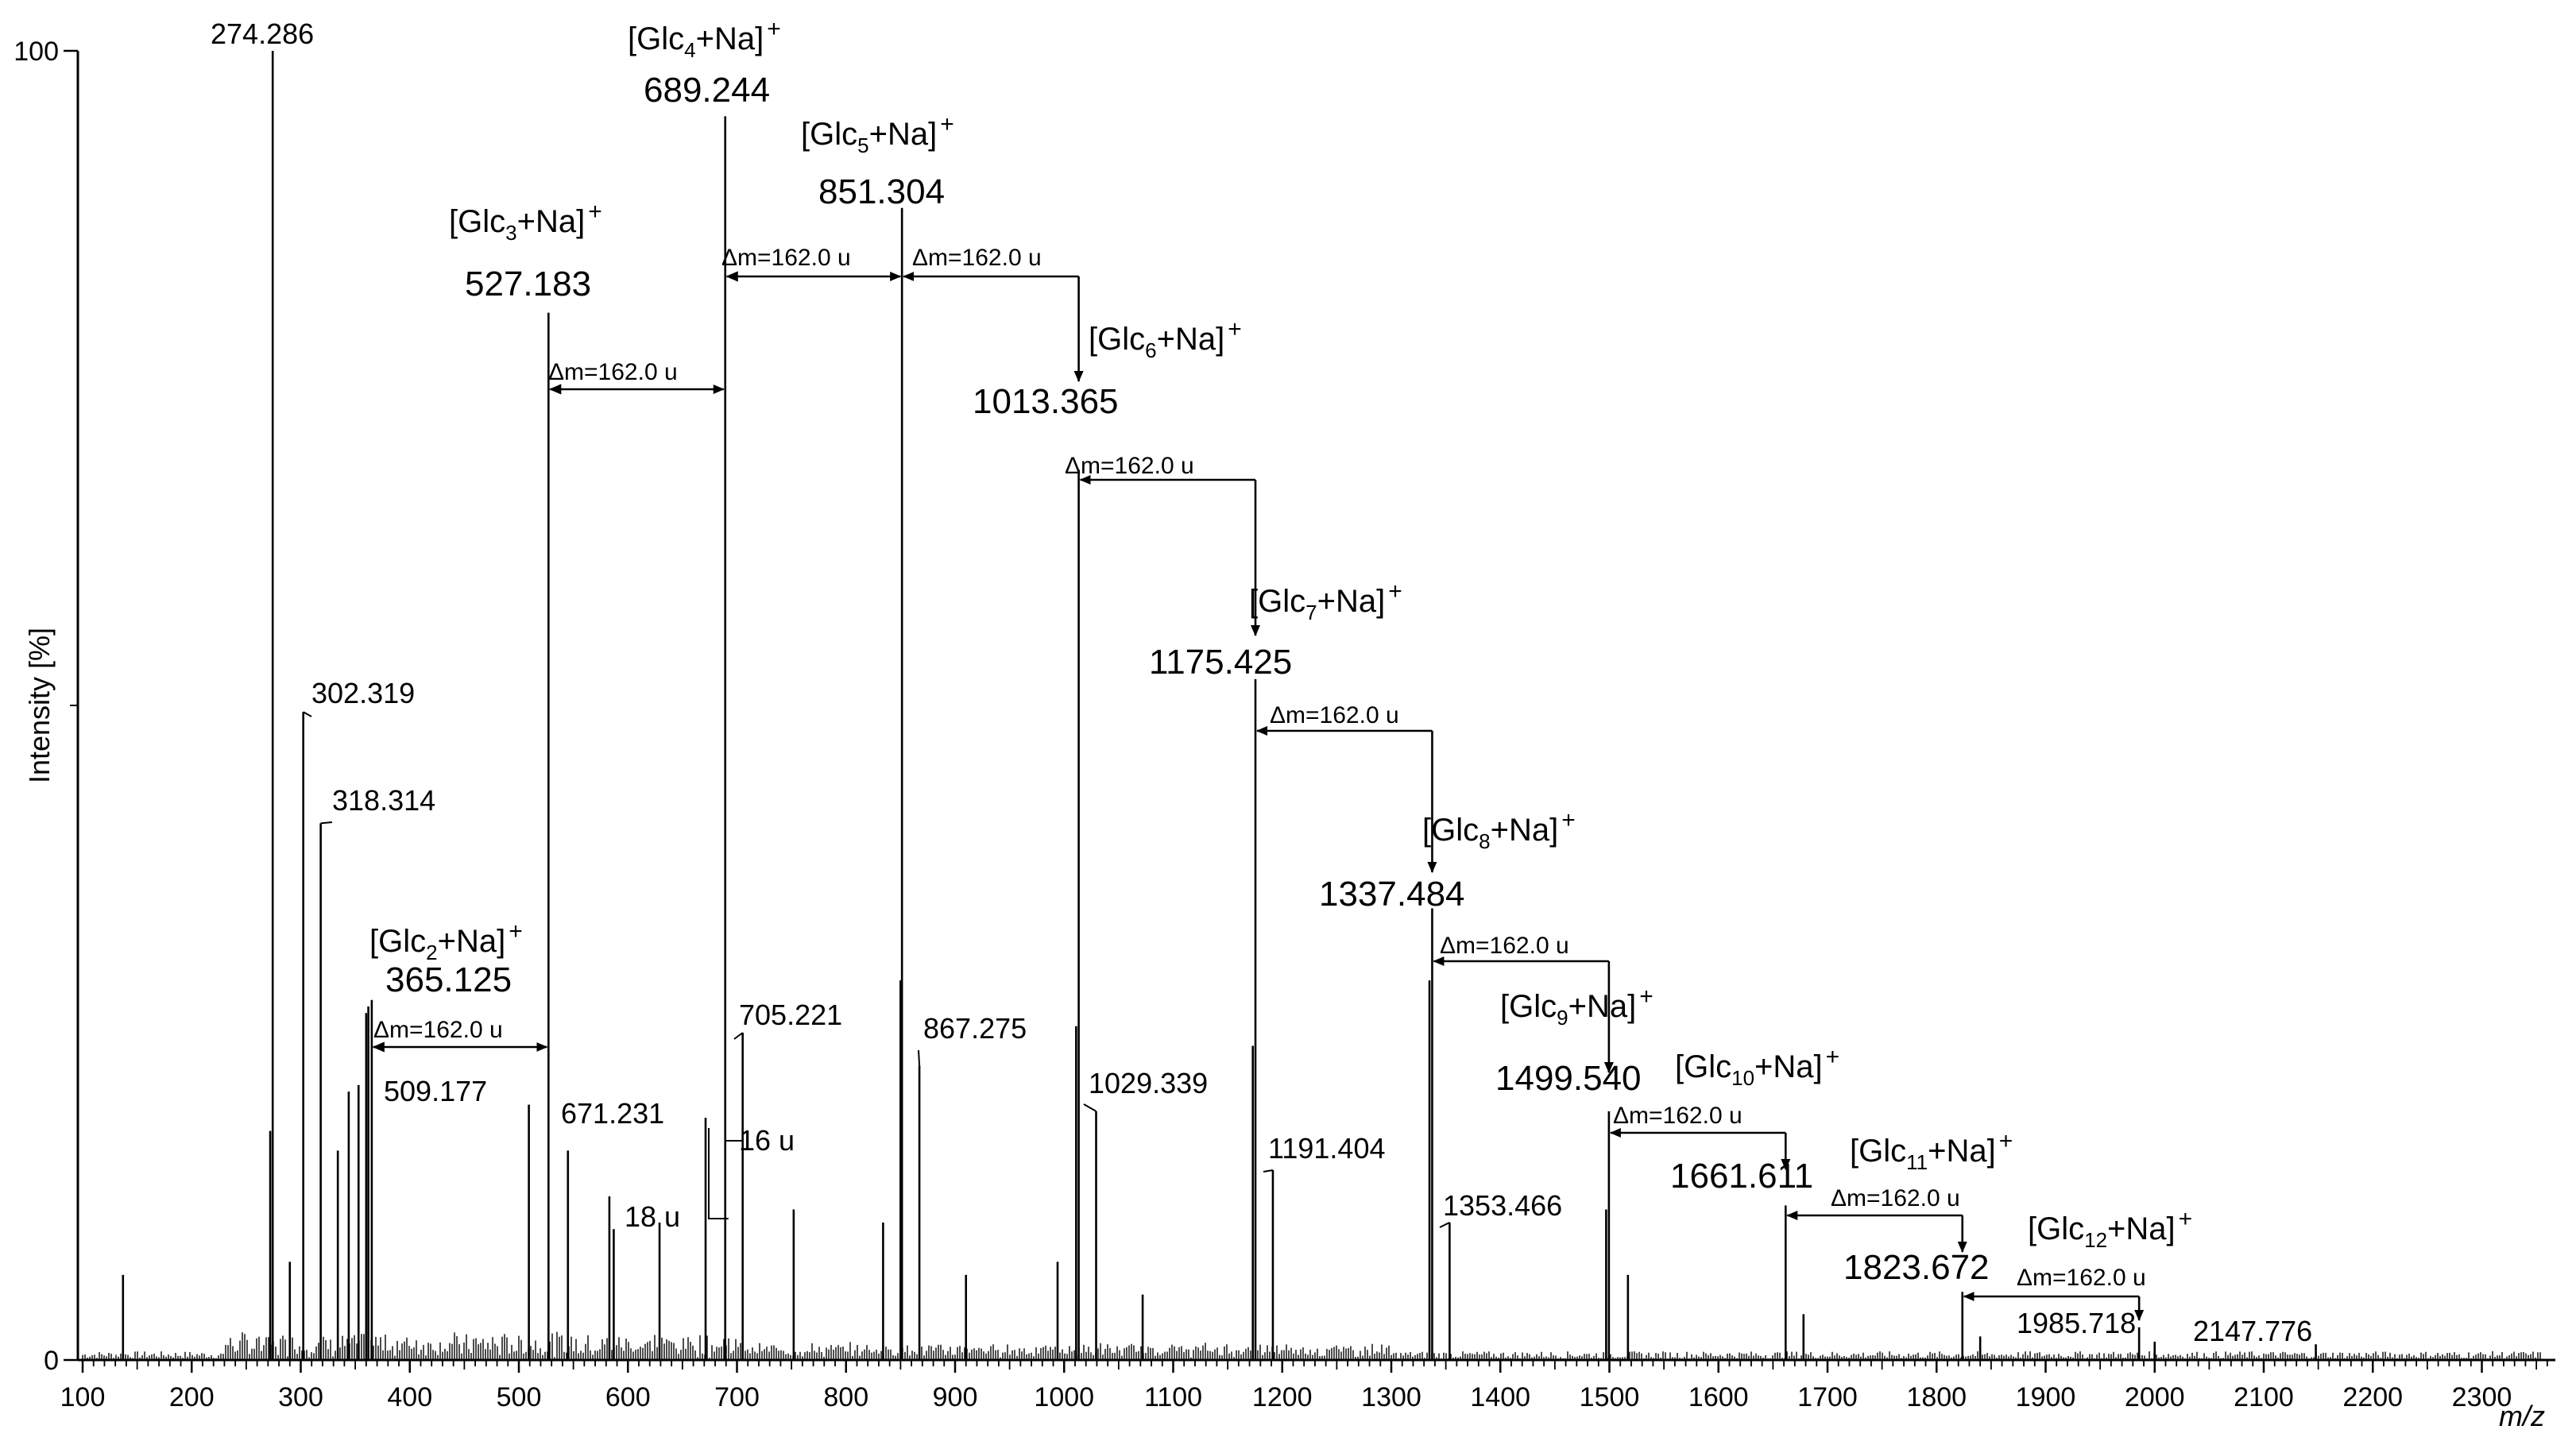 The image size is (2576, 1445). What do you see at coordinates (1827, 1397) in the screenshot?
I see `x-tick-label-1700: 1700` at bounding box center [1827, 1397].